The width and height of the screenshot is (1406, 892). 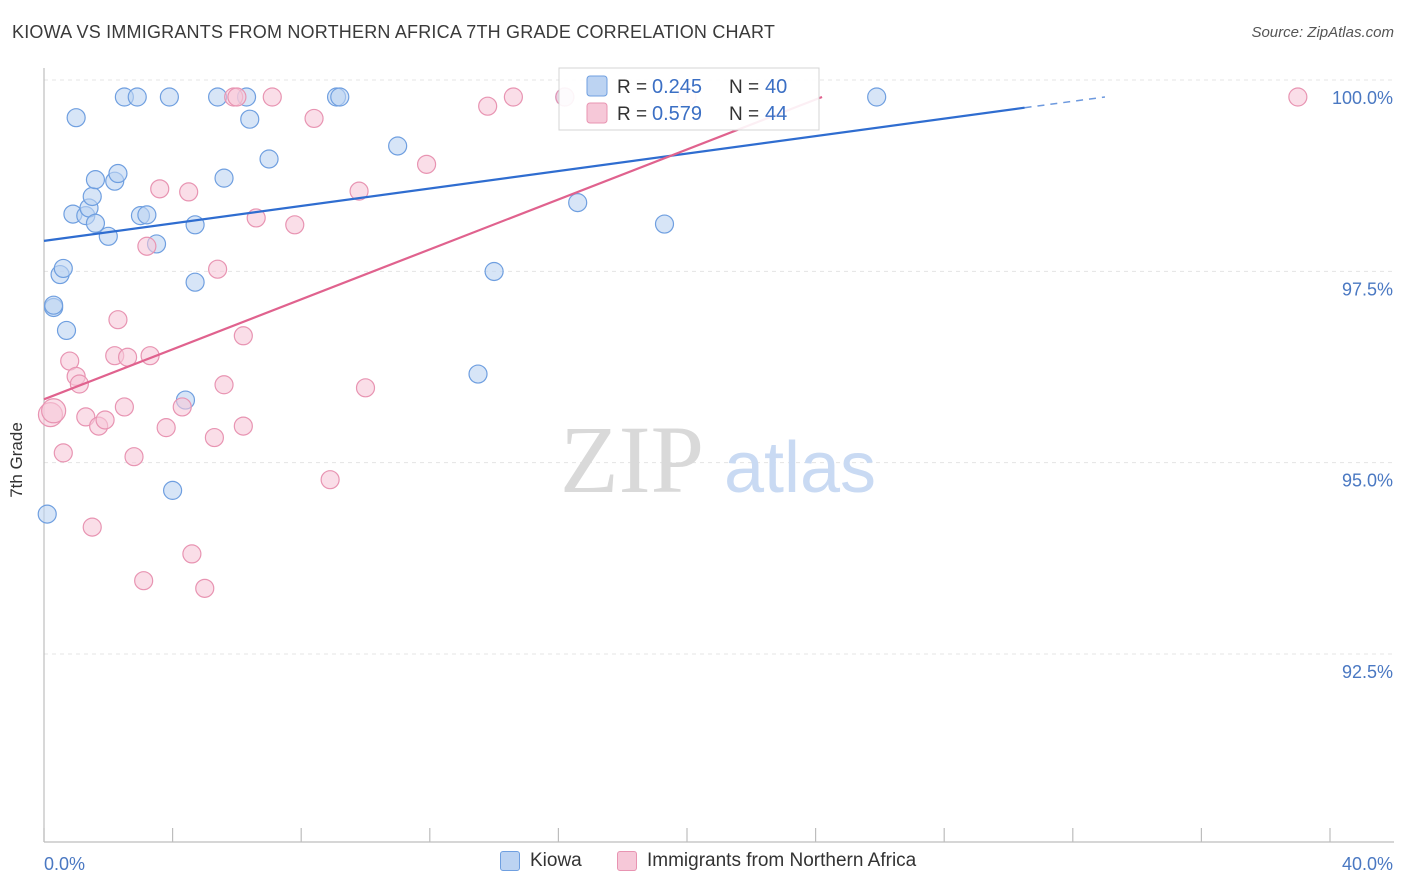 What do you see at coordinates (64, 864) in the screenshot?
I see `x-tick-label-left: 0.0%` at bounding box center [64, 864].